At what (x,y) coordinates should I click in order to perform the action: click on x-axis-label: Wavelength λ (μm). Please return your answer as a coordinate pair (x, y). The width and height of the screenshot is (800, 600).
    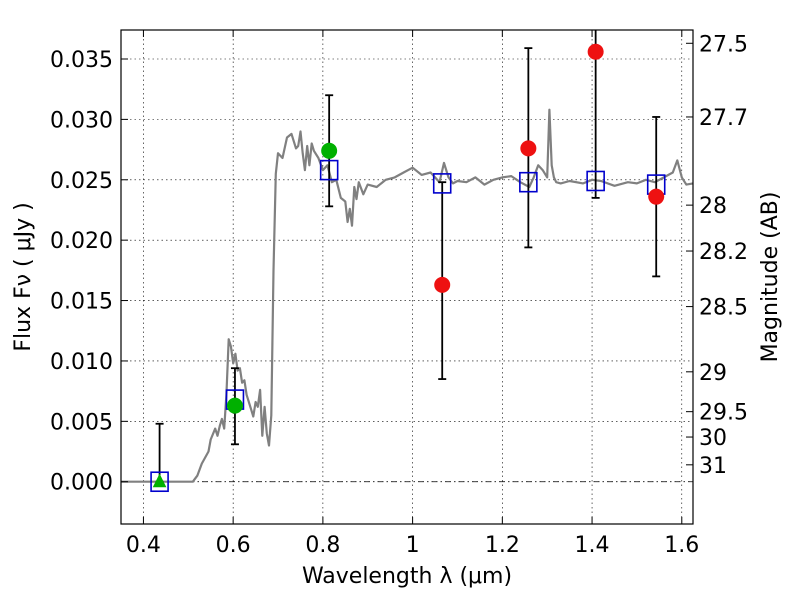
    Looking at the image, I should click on (407, 576).